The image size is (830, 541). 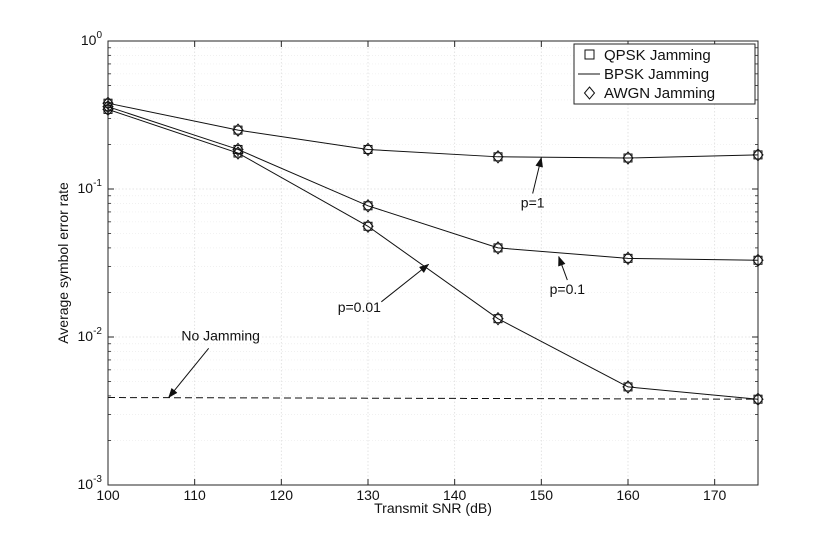 What do you see at coordinates (628, 495) in the screenshot?
I see `x-tick-label: 160` at bounding box center [628, 495].